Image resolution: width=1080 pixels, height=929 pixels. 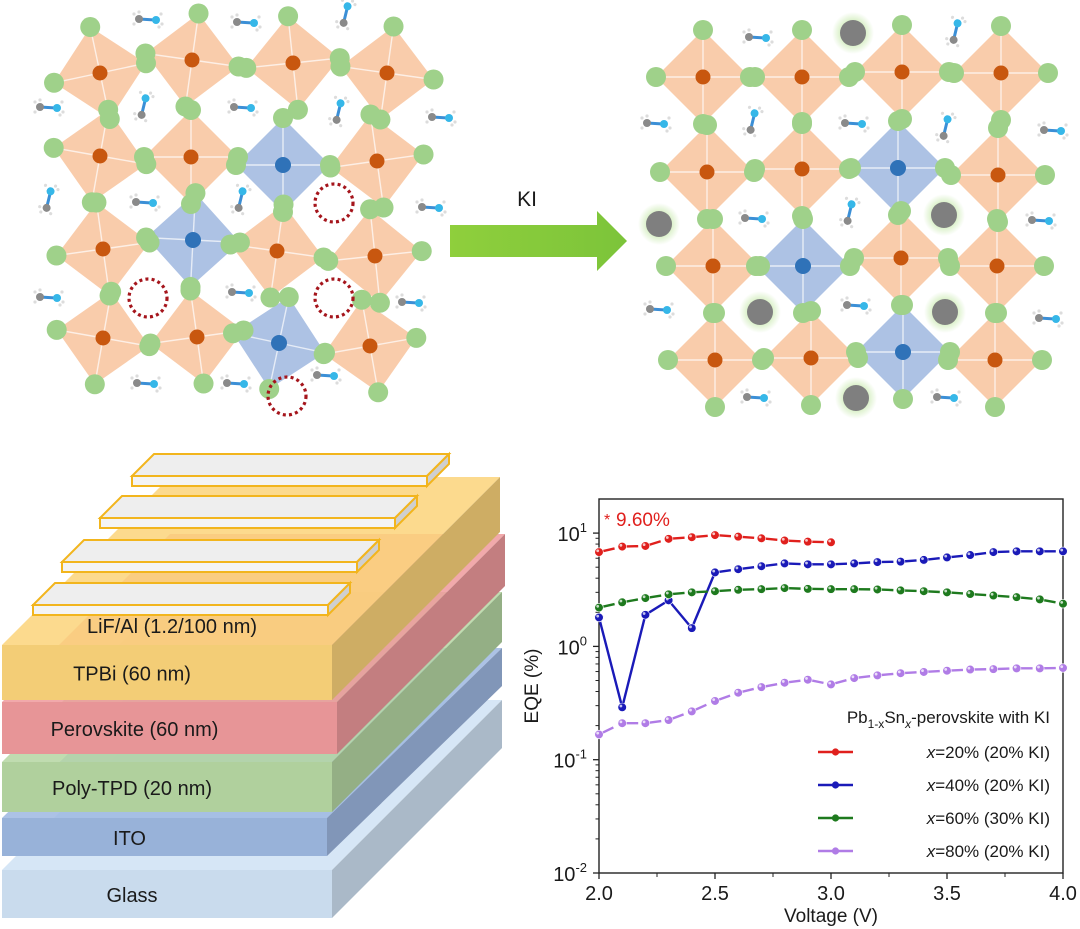 I want to click on y-axis: 101 100 10-1 10-2, so click(x=576, y=703).